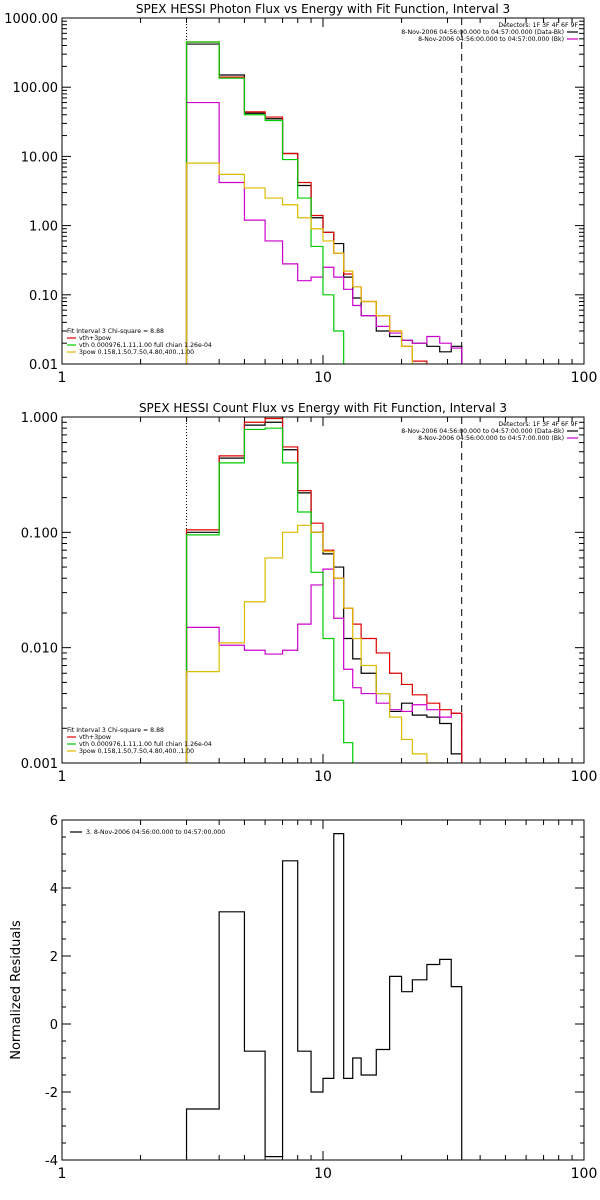 Image resolution: width=600 pixels, height=1200 pixels. What do you see at coordinates (36, 88) in the screenshot?
I see `photon-y-tick-label: 100.00` at bounding box center [36, 88].